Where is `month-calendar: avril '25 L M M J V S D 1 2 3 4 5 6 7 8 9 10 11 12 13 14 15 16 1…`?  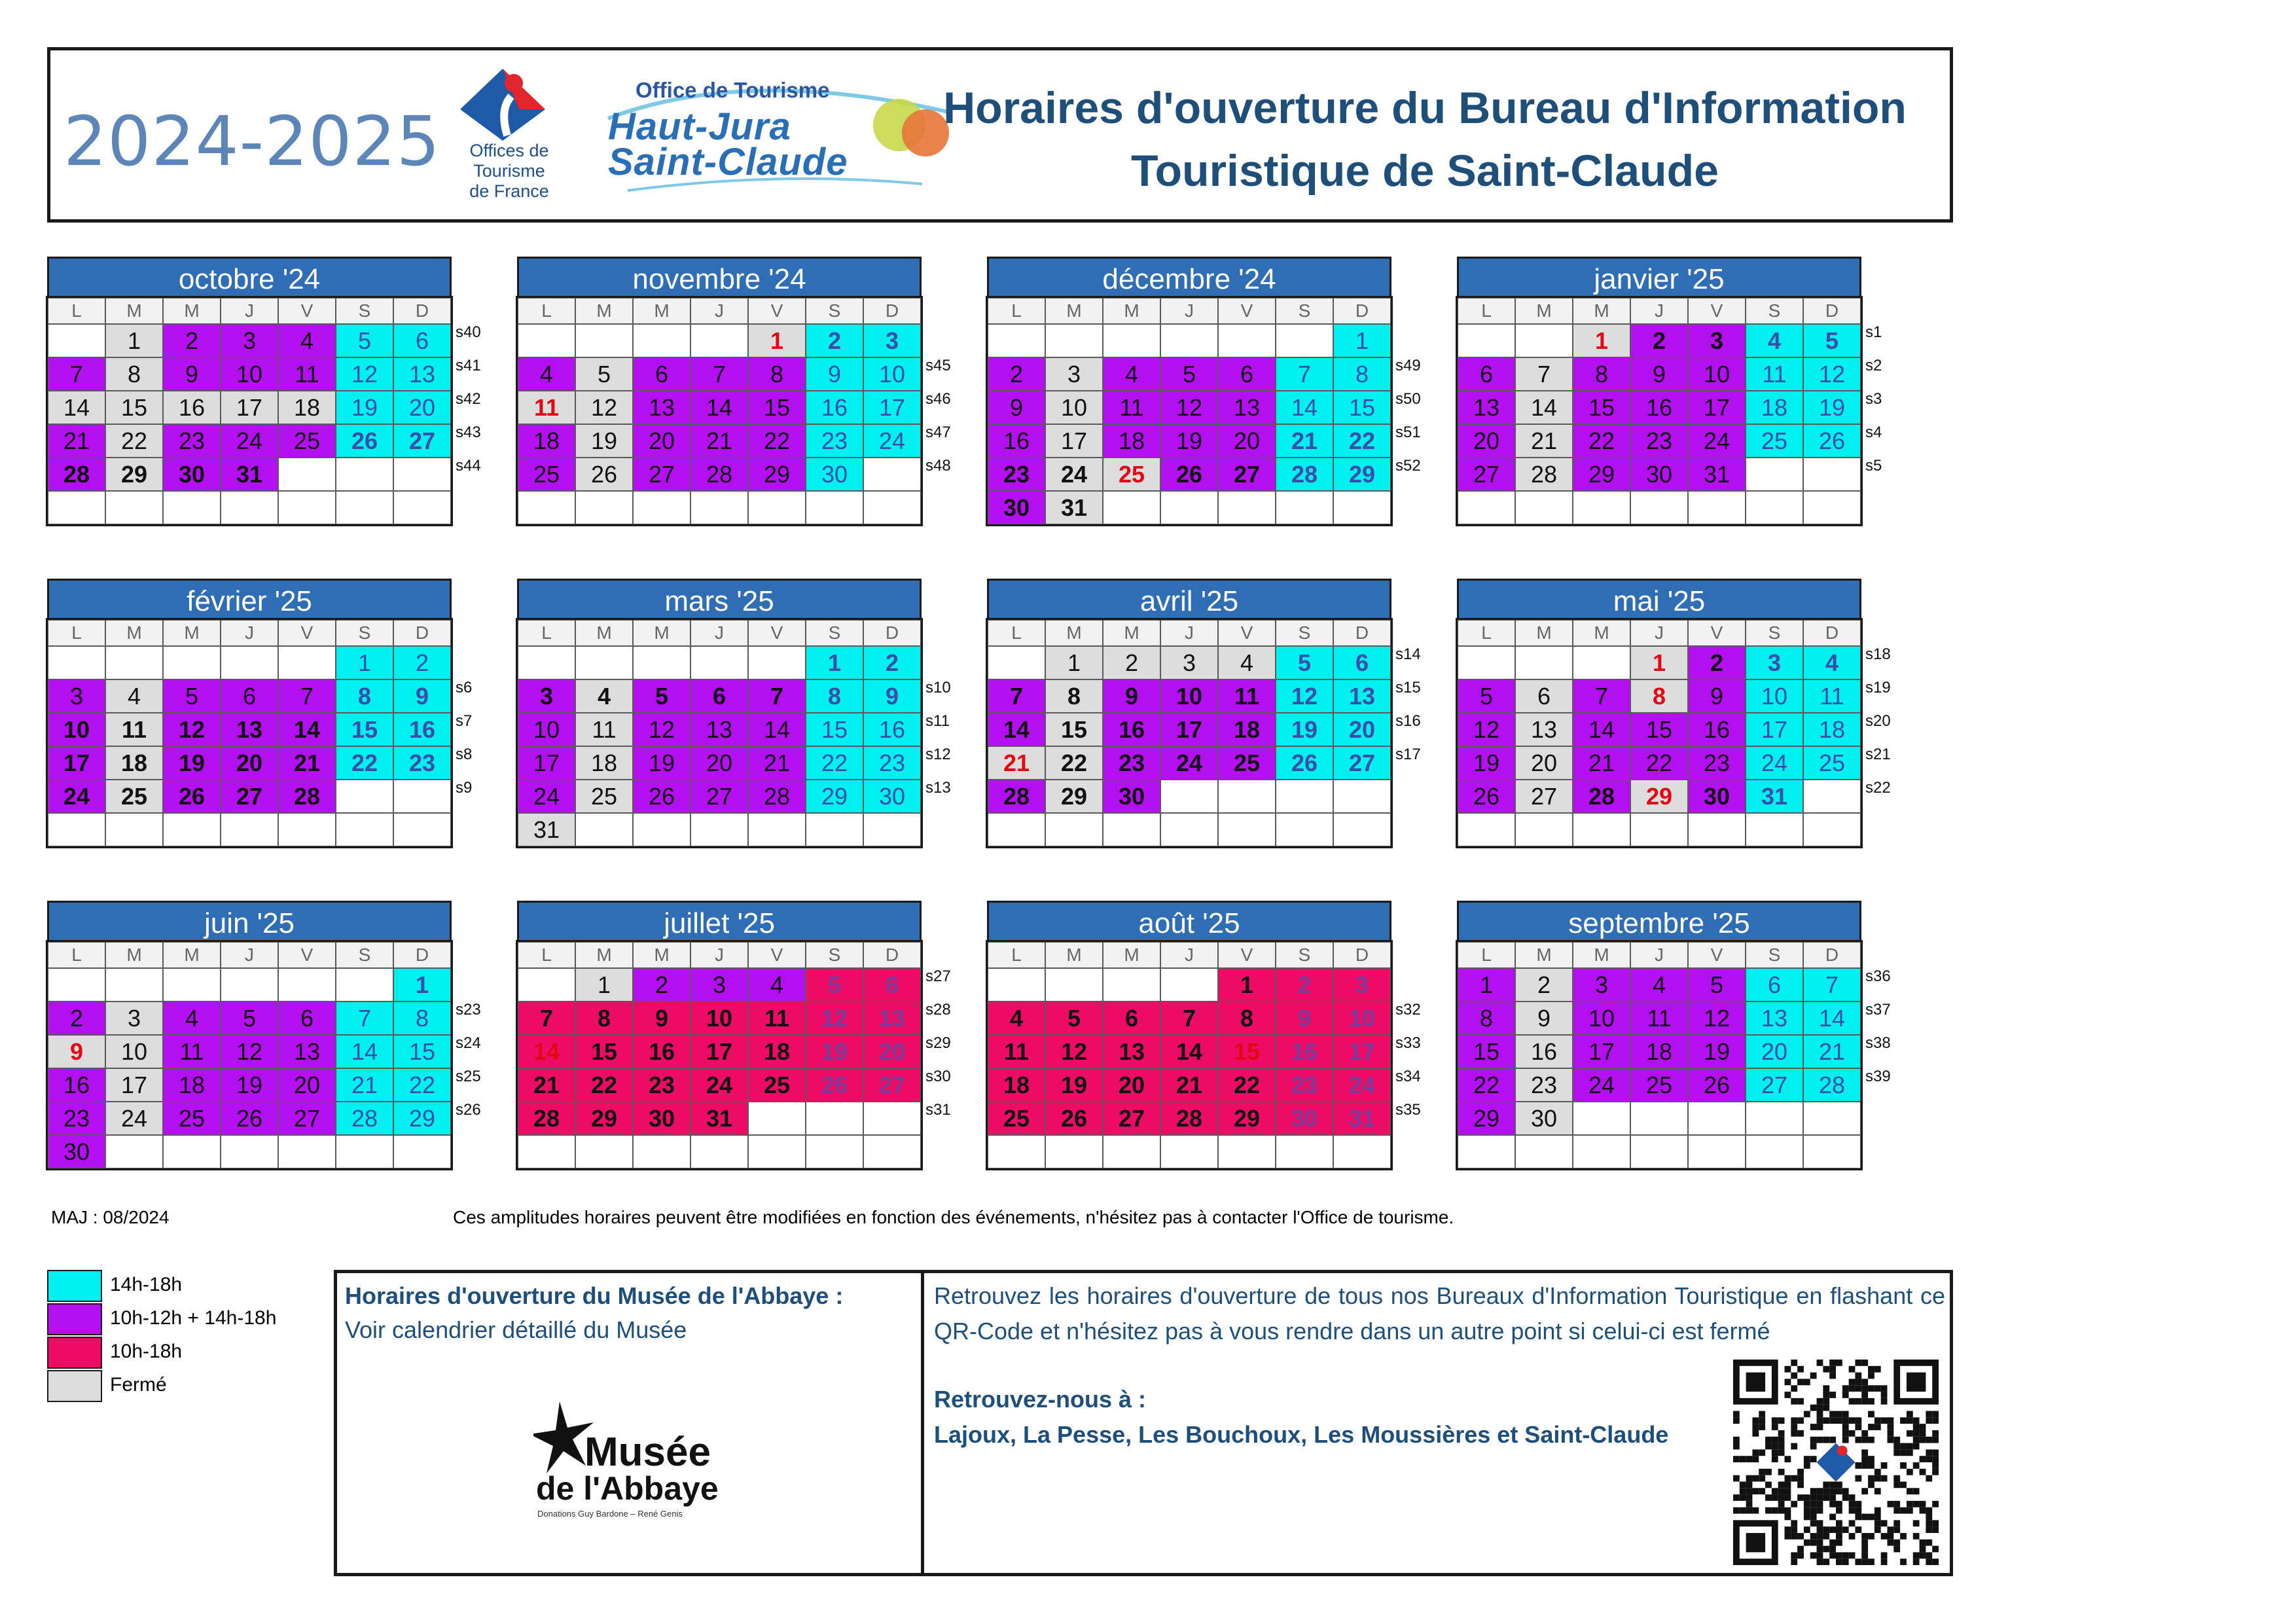 month-calendar: avril '25 L M M J V S D 1 2 3 4 5 6 7 8 9 10 11 12 13 14 15 16 1… is located at coordinates (1189, 713).